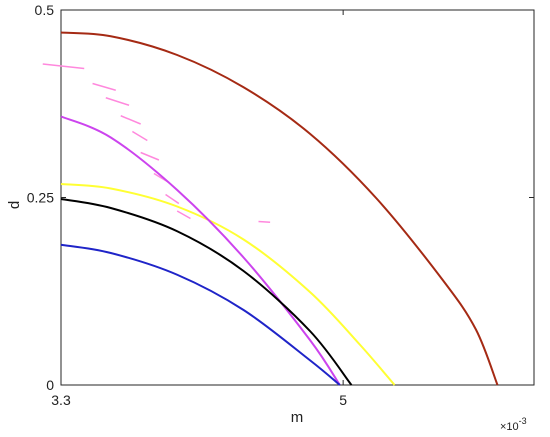  I want to click on y-tick-label-2: 0.25, so click(40, 198).